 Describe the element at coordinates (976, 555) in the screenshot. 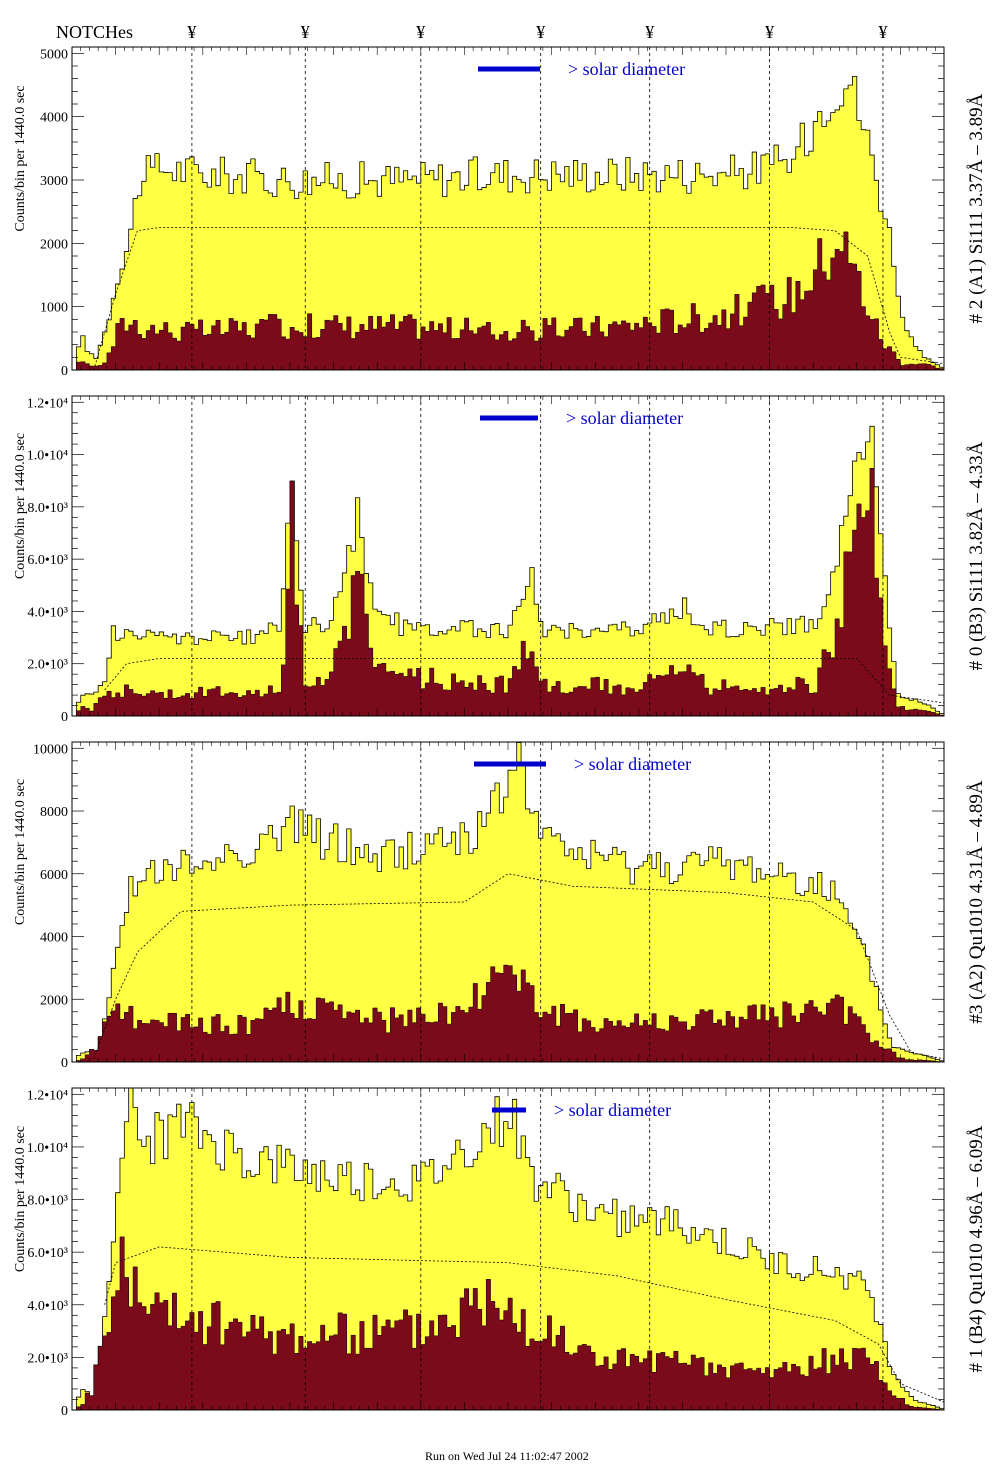

I see `detector-label: # 0 (B3) Si111 3.82Å – 4.33Å` at that location.